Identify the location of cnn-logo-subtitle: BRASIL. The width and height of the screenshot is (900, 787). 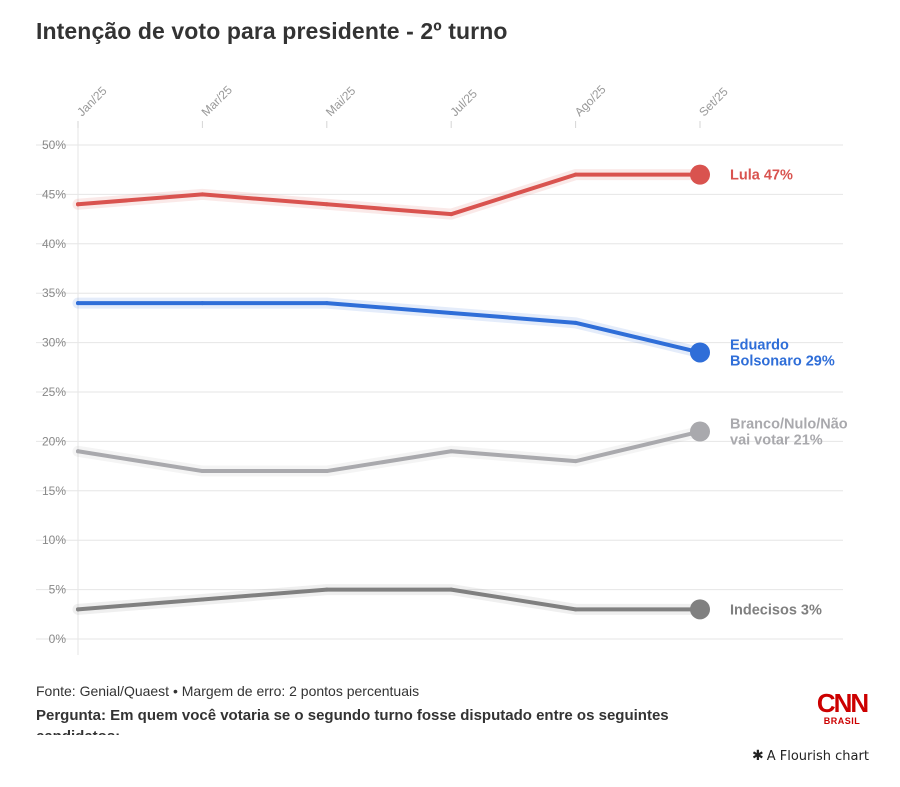
(842, 721).